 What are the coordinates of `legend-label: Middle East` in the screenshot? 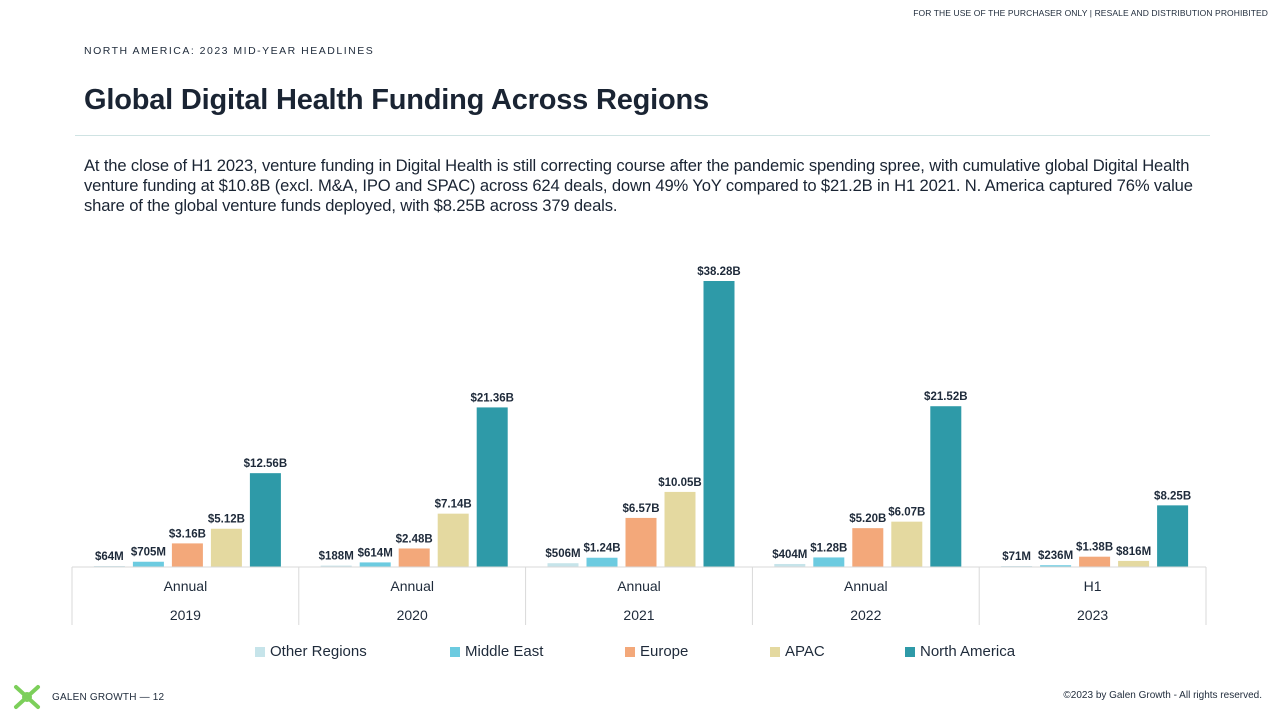 It's located at (504, 651).